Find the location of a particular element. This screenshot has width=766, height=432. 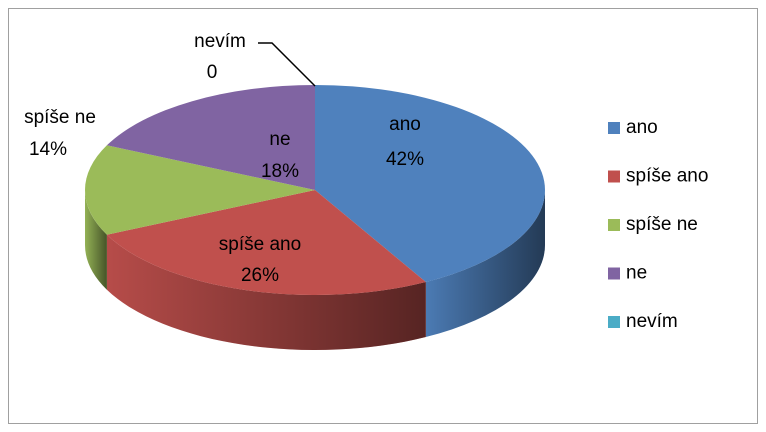

legend-label: spíše ano is located at coordinates (667, 176).